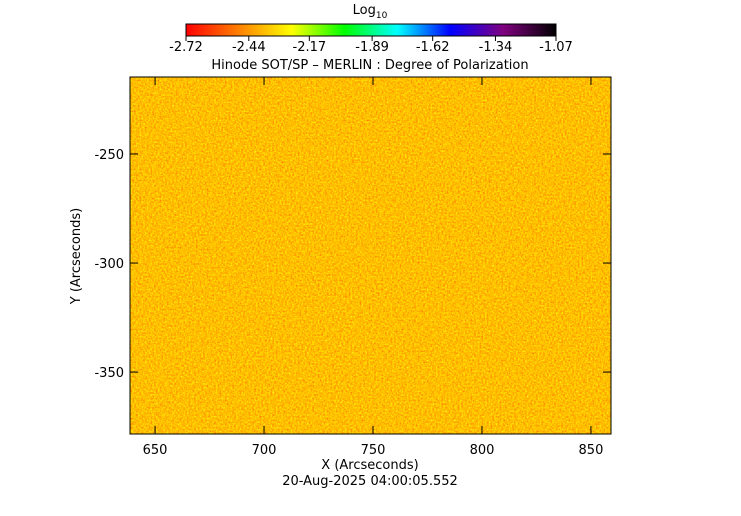  What do you see at coordinates (109, 155) in the screenshot?
I see `y-tick-label: -250` at bounding box center [109, 155].